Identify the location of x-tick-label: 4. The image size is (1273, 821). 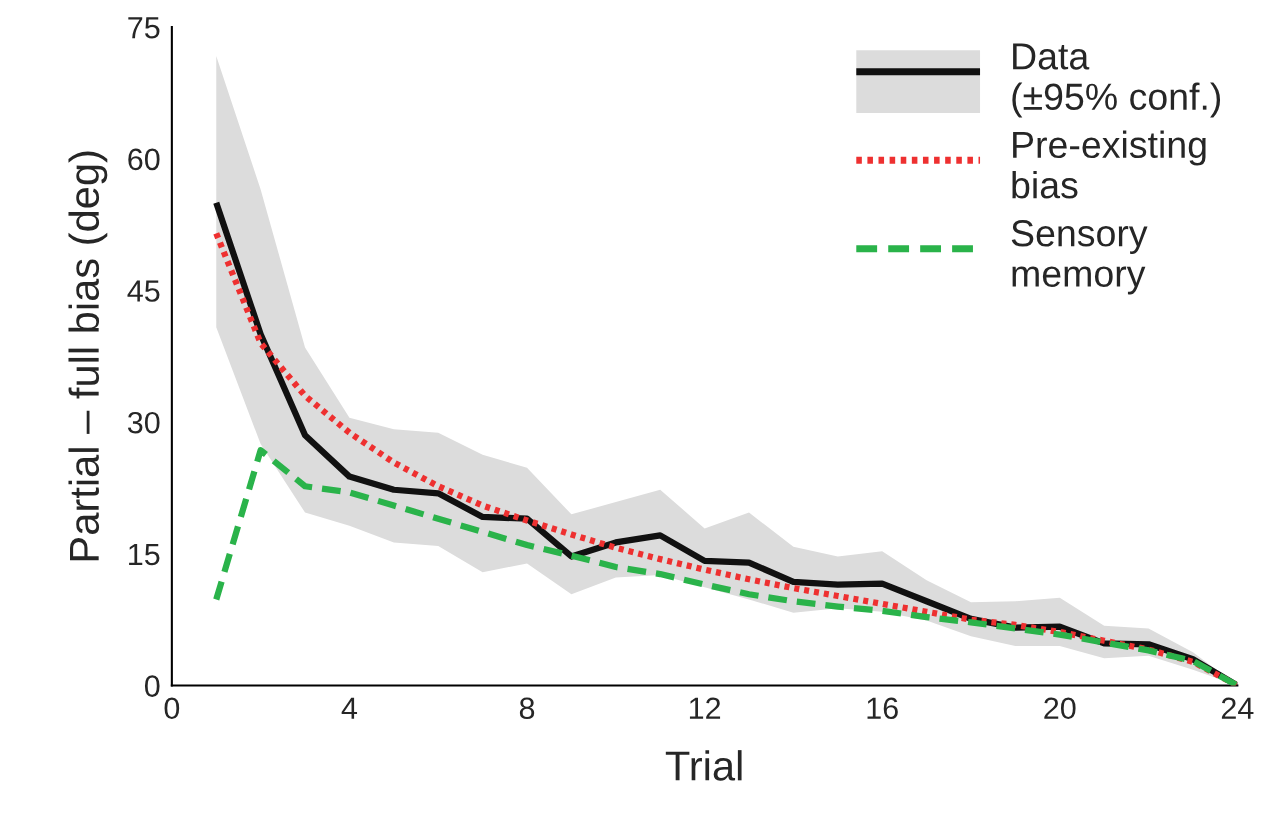
(349, 708).